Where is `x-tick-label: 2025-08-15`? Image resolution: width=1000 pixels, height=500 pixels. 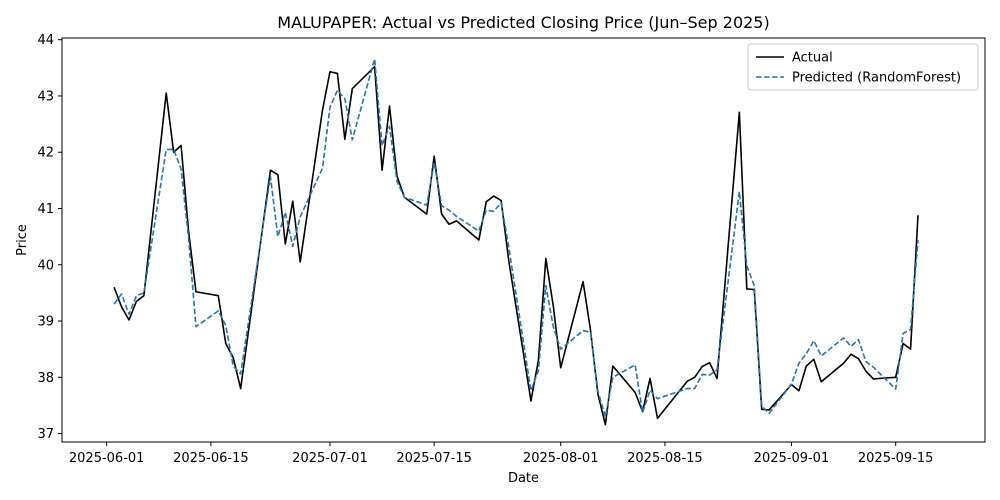 x-tick-label: 2025-08-15 is located at coordinates (665, 458).